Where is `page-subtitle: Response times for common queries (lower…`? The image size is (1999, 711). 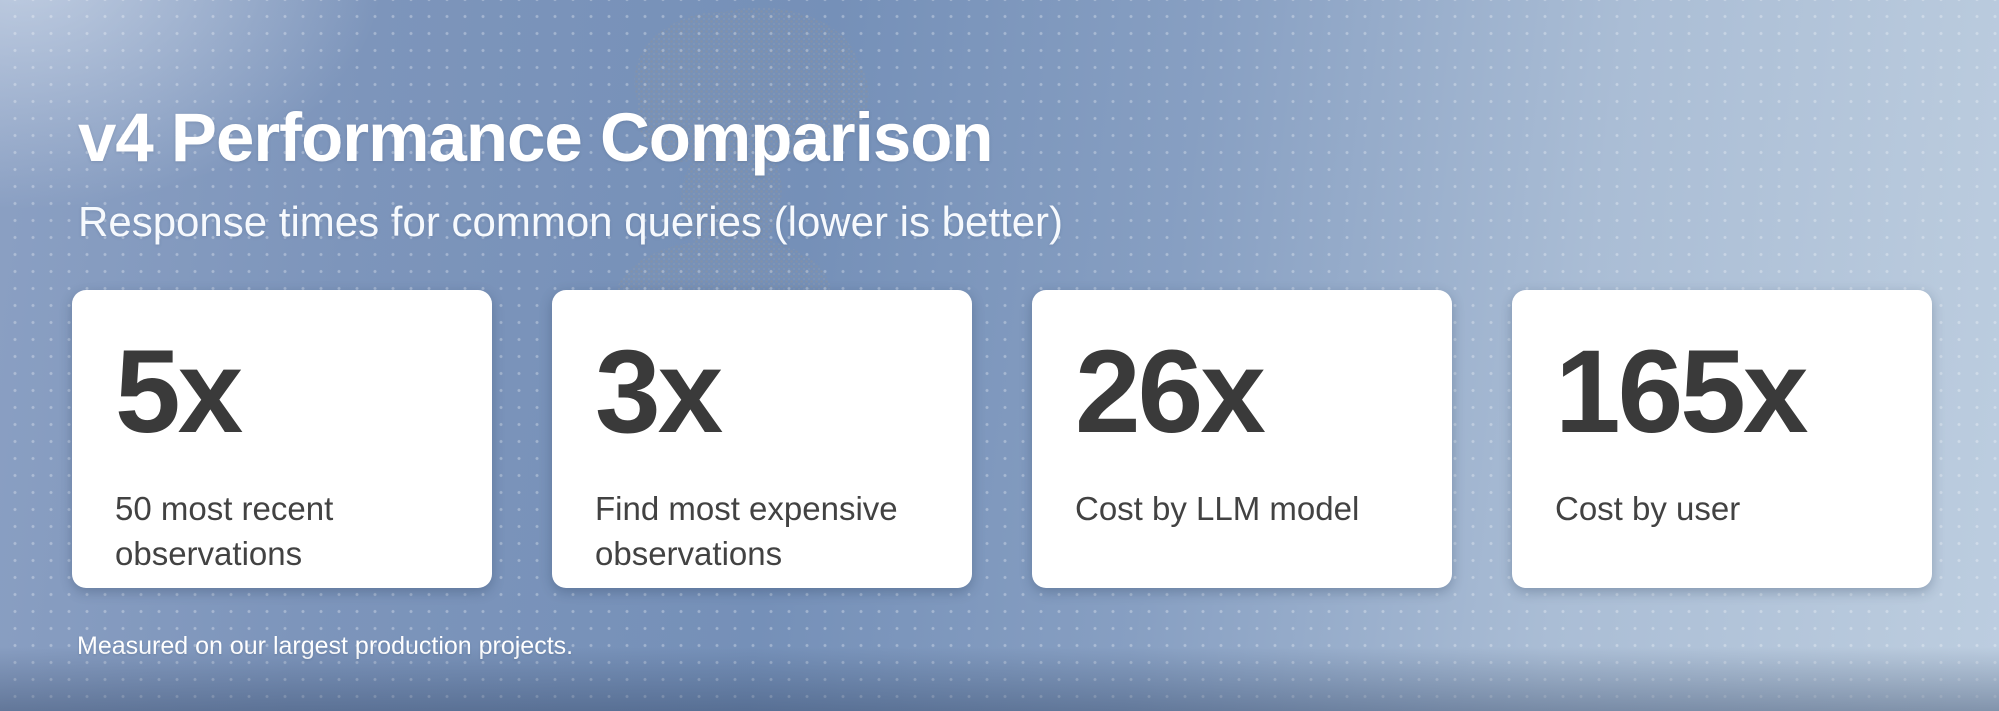 page-subtitle: Response times for common queries (lower… is located at coordinates (571, 221).